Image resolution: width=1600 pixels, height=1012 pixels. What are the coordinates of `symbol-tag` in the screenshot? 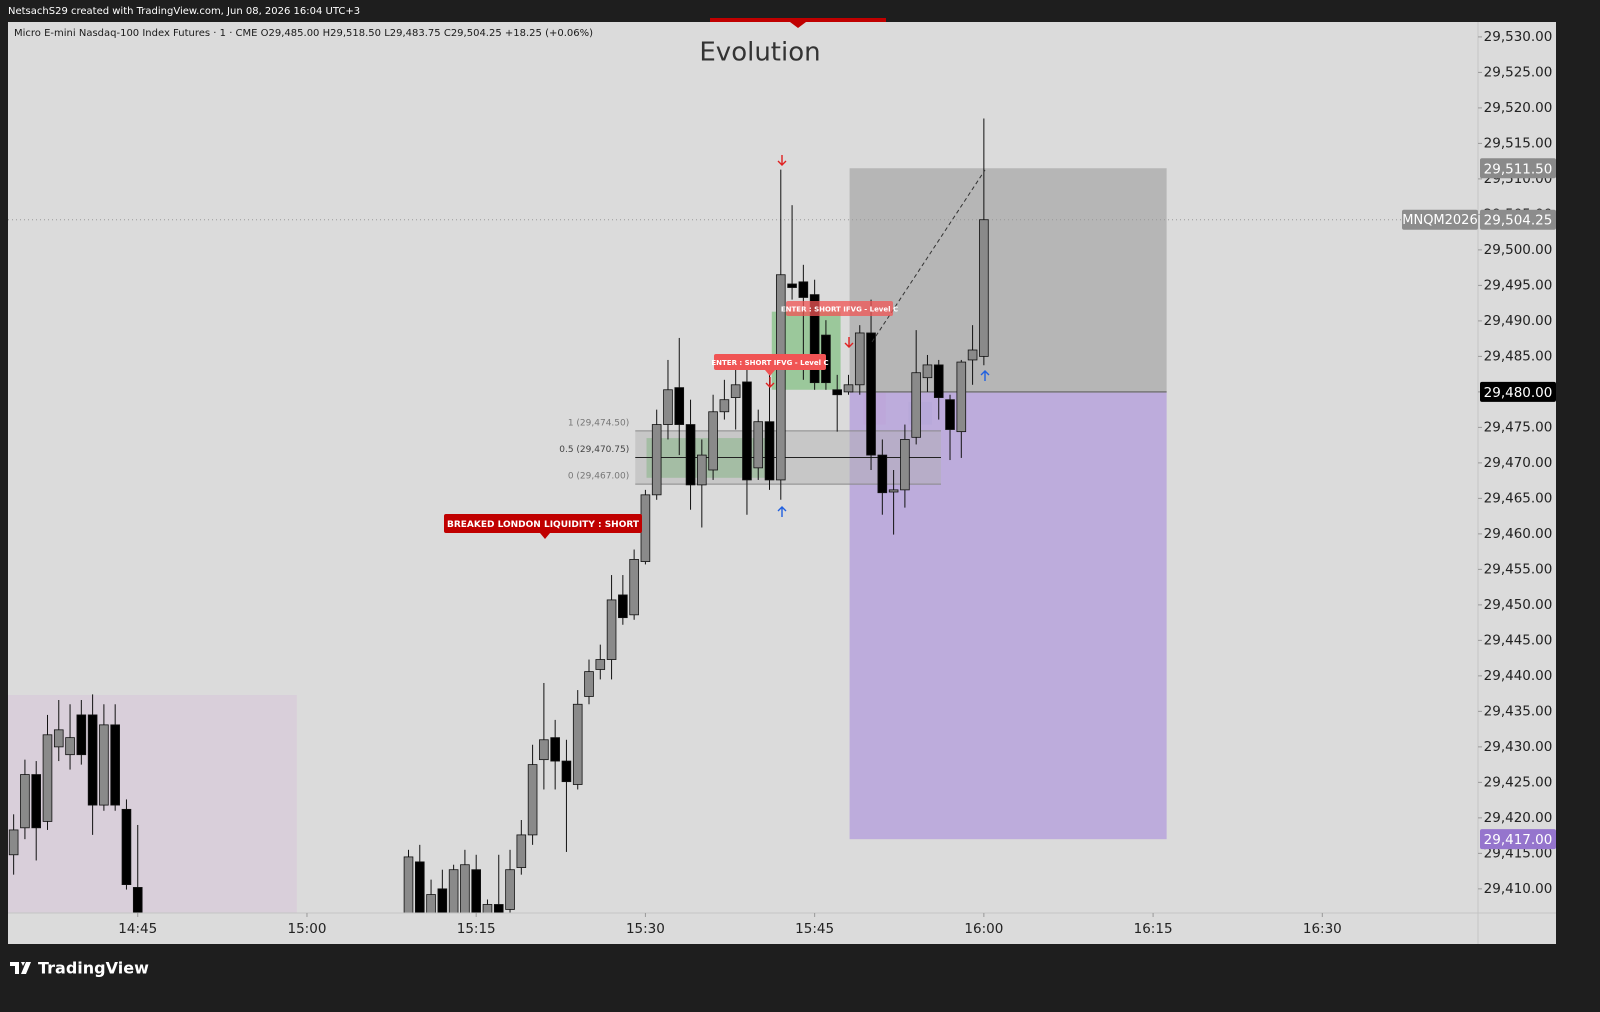 It's located at (1440, 219).